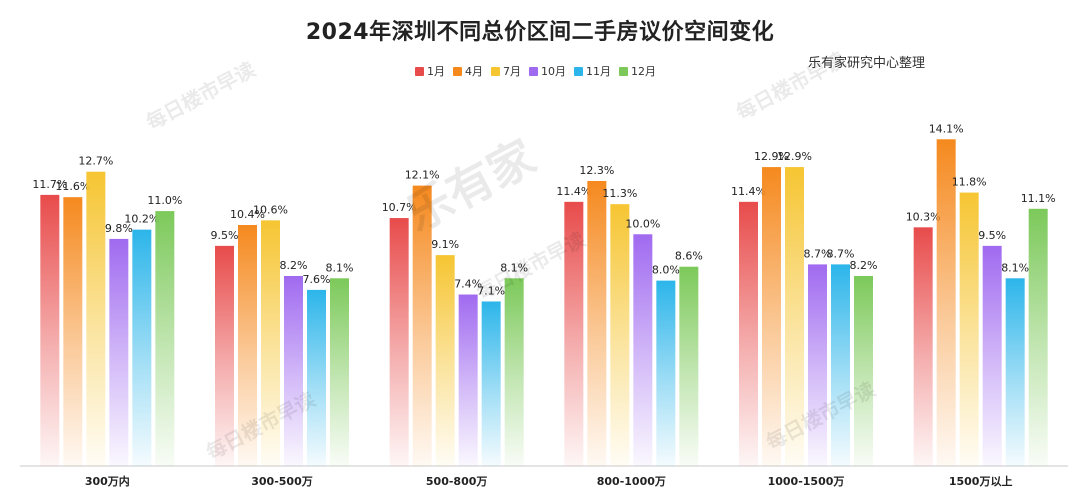 Image resolution: width=1080 pixels, height=504 pixels. What do you see at coordinates (474, 71) in the screenshot?
I see `legend-label: 4月` at bounding box center [474, 71].